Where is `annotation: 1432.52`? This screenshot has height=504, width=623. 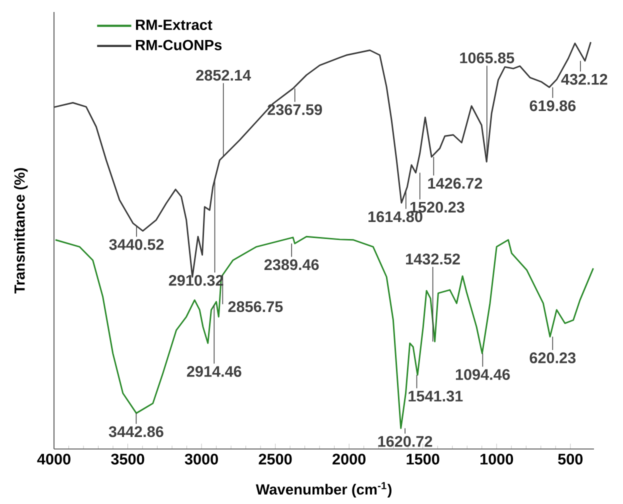 annotation: 1432.52 is located at coordinates (433, 259).